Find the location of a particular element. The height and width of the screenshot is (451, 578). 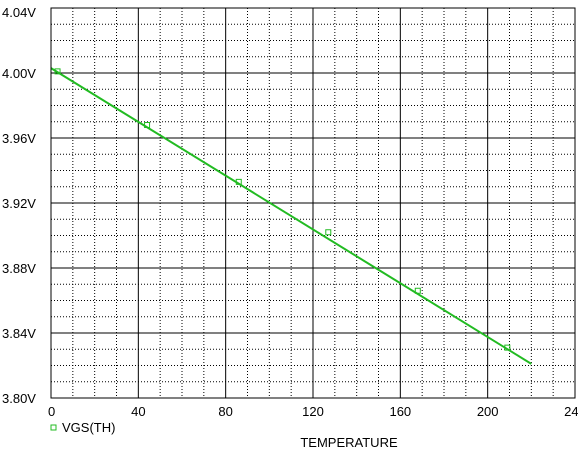

legend-marker-vgs-th is located at coordinates (53, 427).